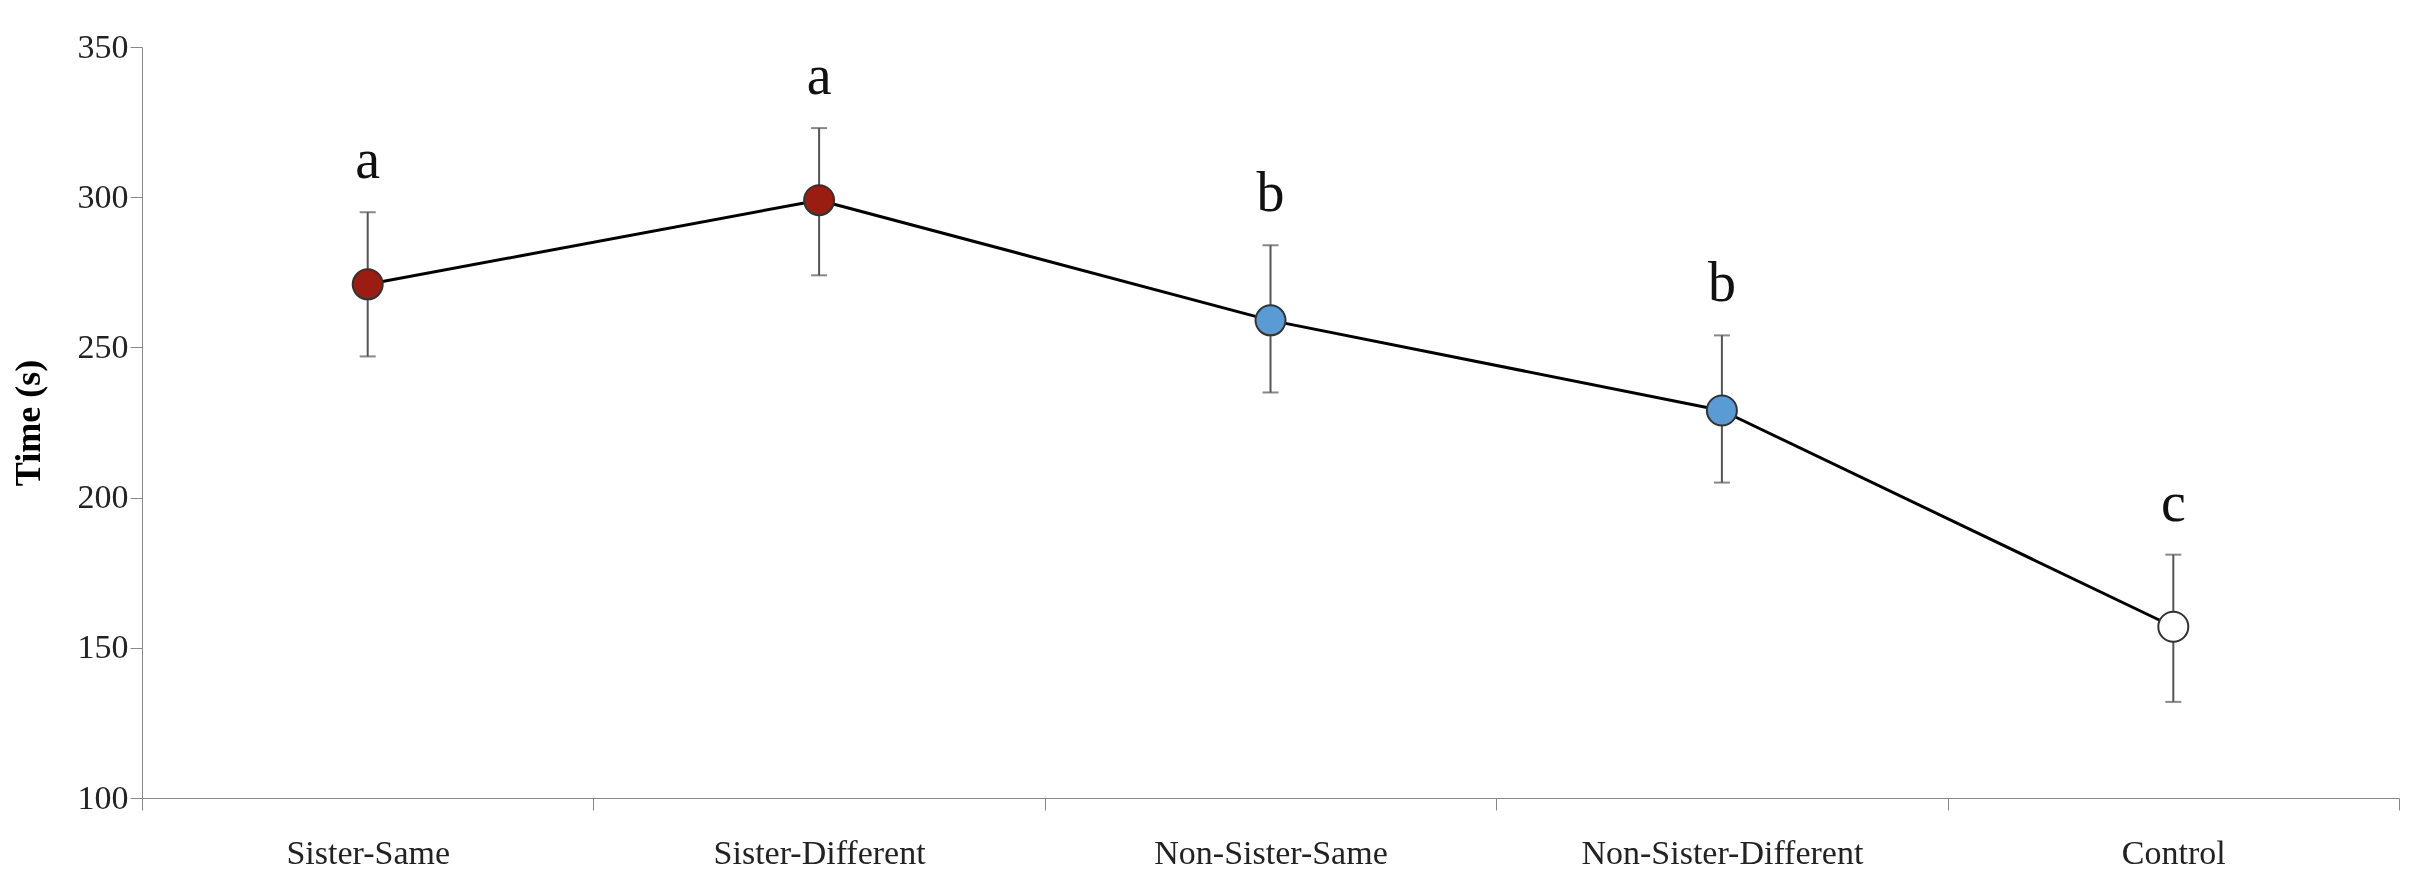  I want to click on y-tick-label: 350, so click(103, 46).